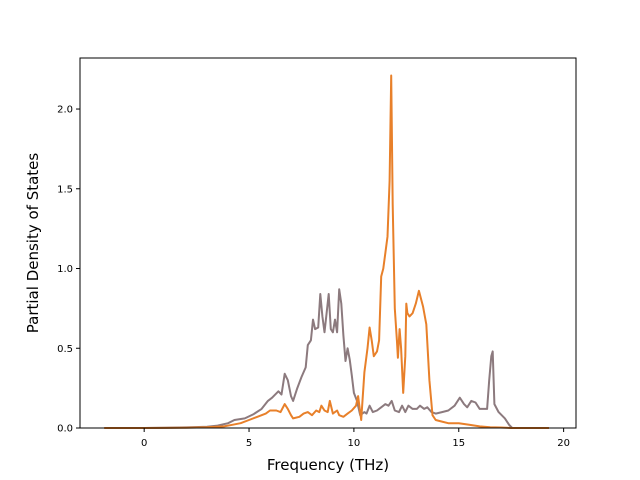 Image resolution: width=640 pixels, height=480 pixels. Describe the element at coordinates (563, 443) in the screenshot. I see `x-tick-label: 20` at that location.